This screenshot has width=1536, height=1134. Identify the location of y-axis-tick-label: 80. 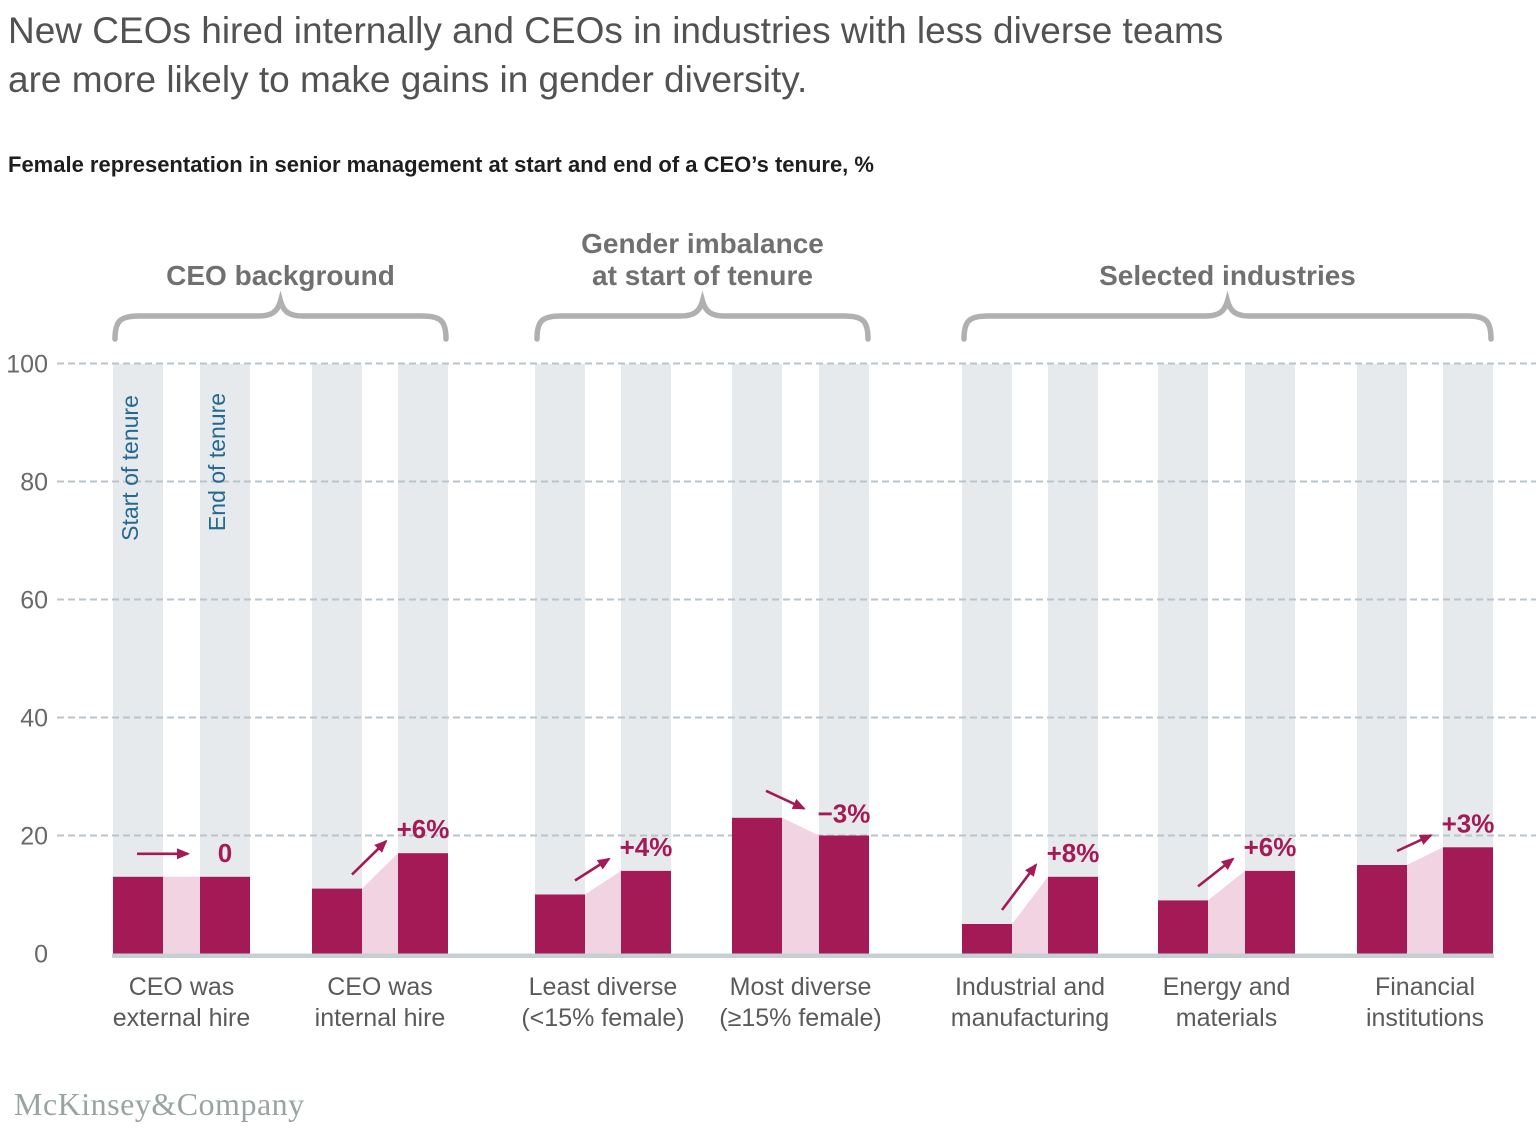
(34, 483).